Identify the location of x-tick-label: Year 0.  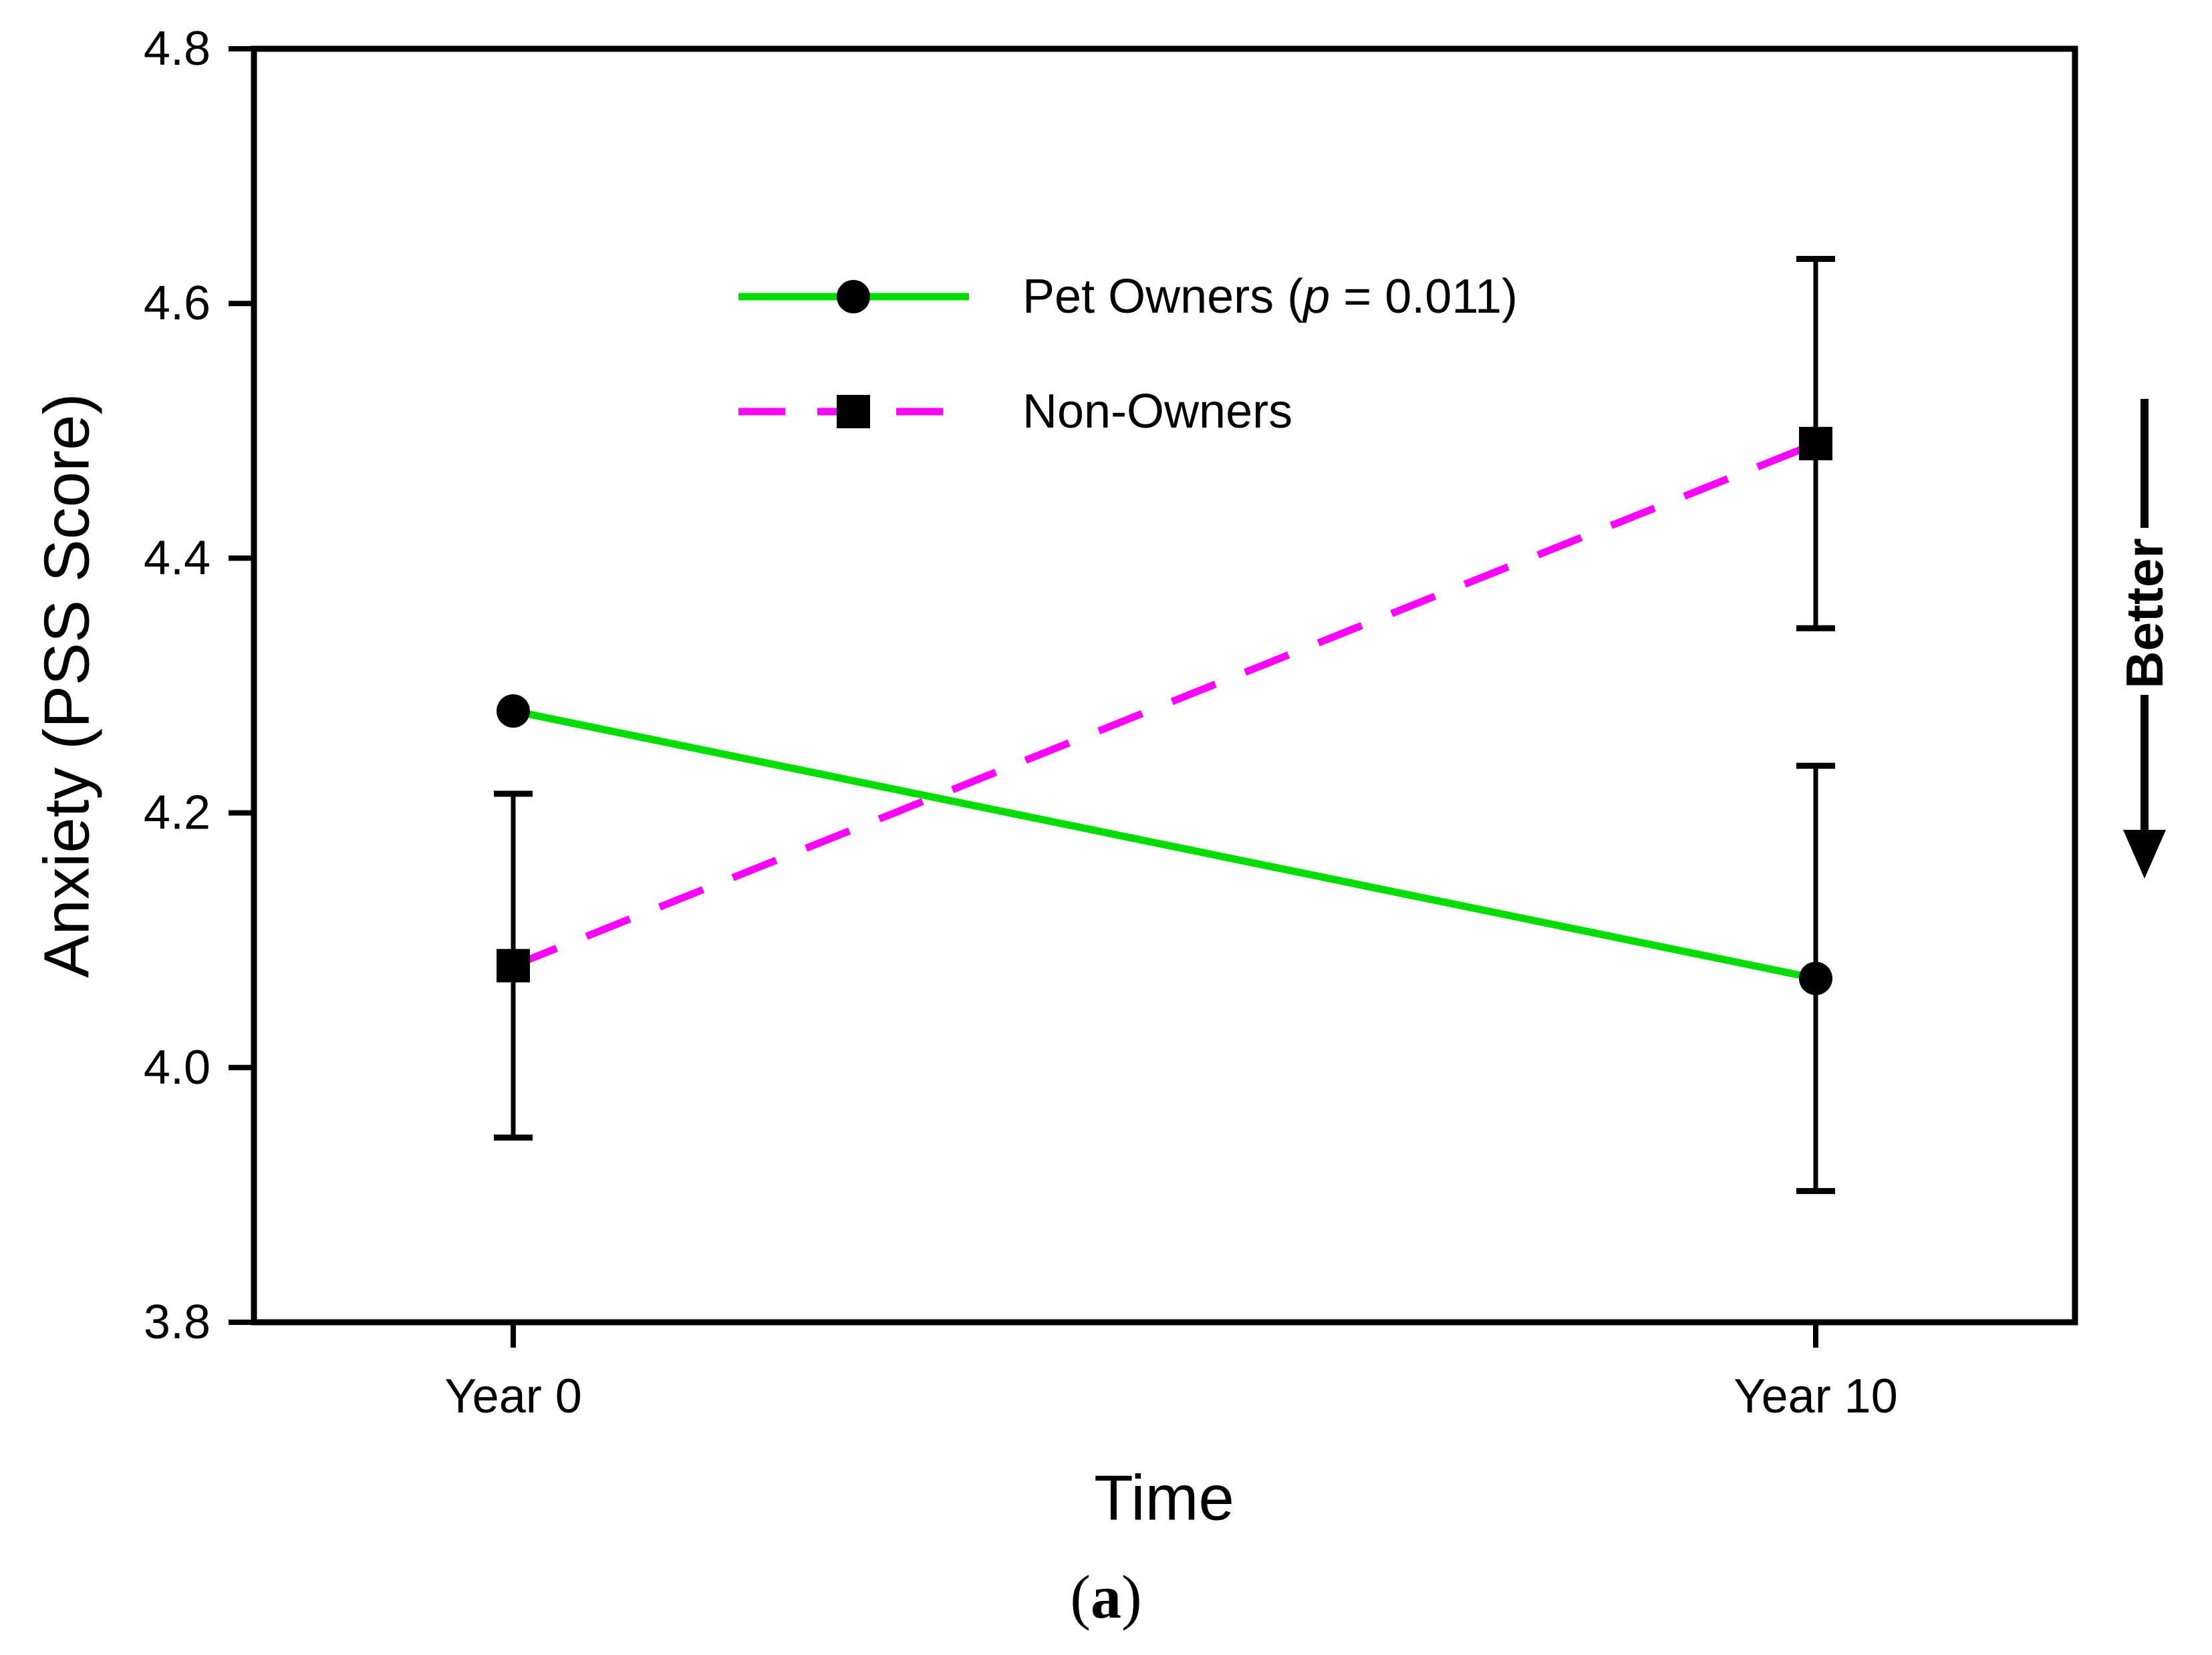
(513, 1397).